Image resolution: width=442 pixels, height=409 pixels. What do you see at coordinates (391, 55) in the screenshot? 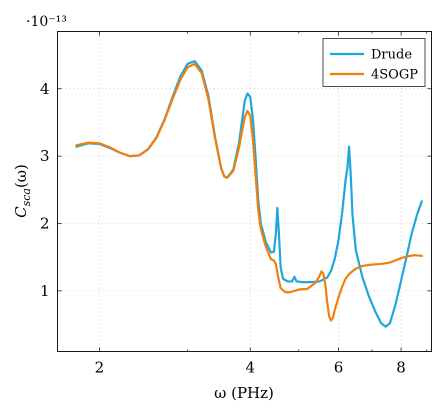
I see `legend-label-drude: Drude` at bounding box center [391, 55].